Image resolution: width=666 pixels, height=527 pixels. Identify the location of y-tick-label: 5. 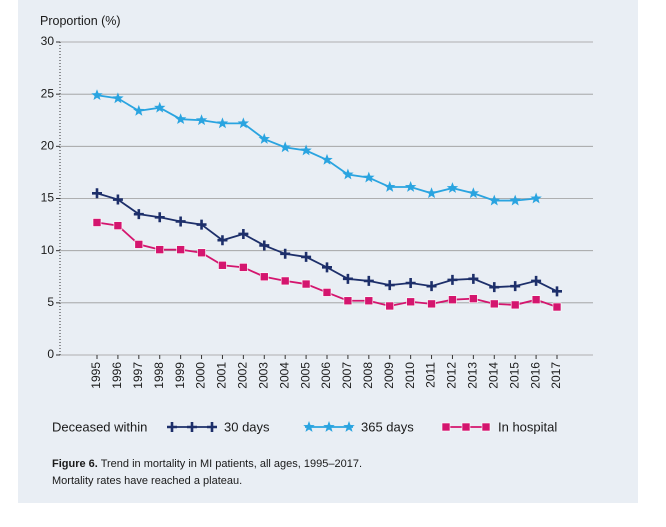
(50, 302).